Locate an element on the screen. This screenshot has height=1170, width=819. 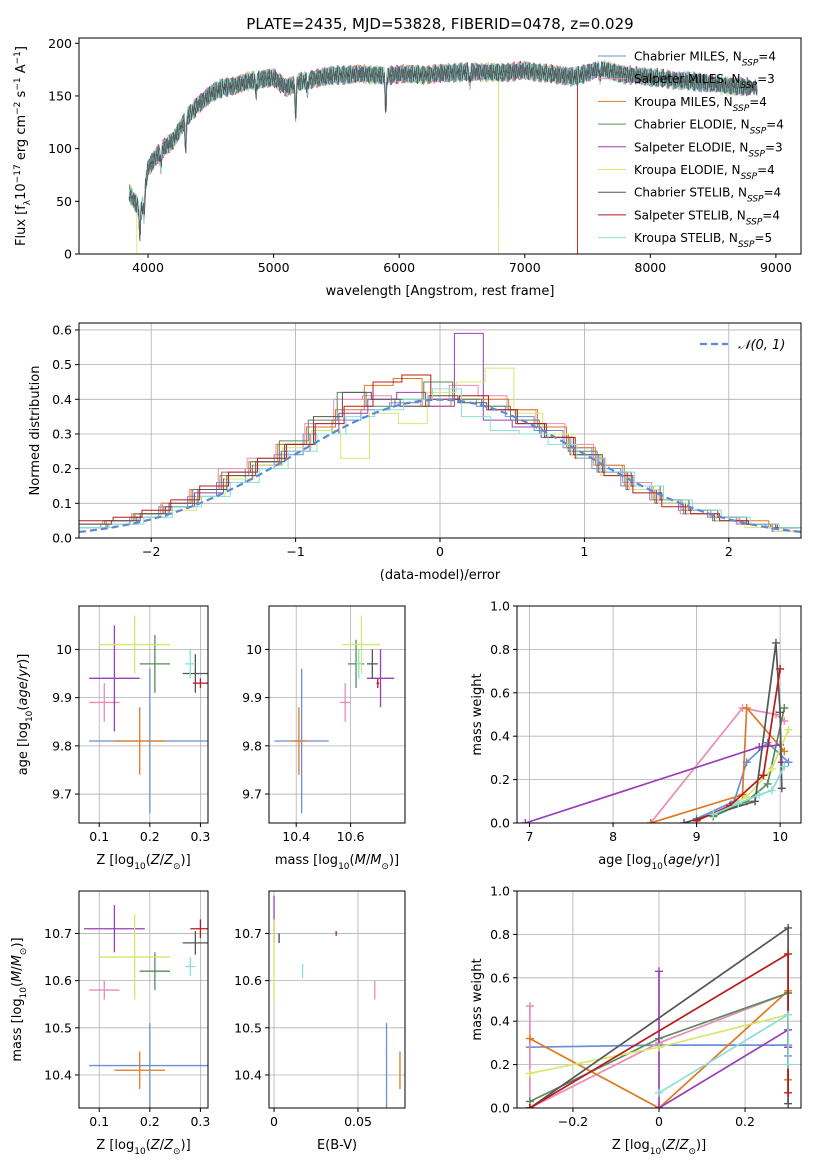
mass-vs-Z-frame is located at coordinates (143, 999).